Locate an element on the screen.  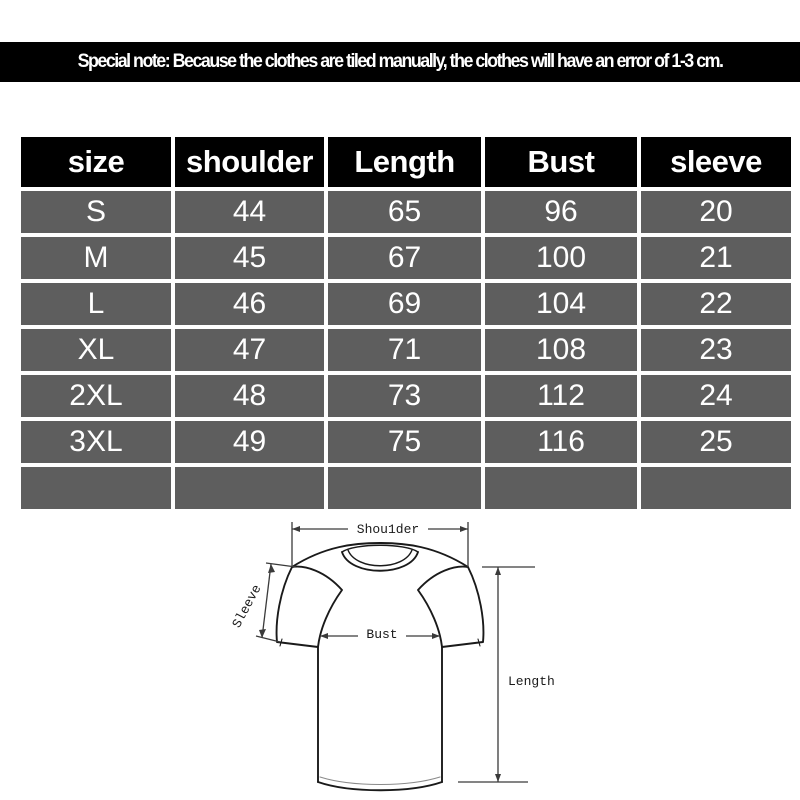
length-label: Length is located at coordinates (531, 681).